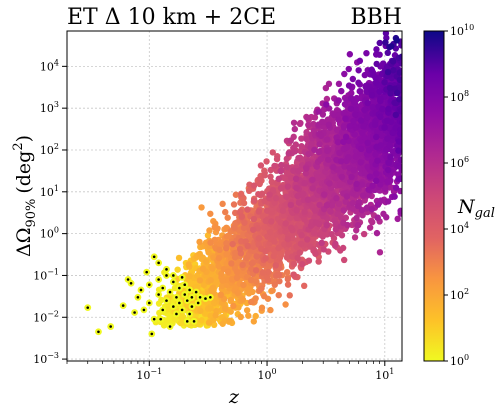 This screenshot has width=502, height=413. What do you see at coordinates (459, 96) in the screenshot?
I see `colorbar-tick-label: 108` at bounding box center [459, 96].